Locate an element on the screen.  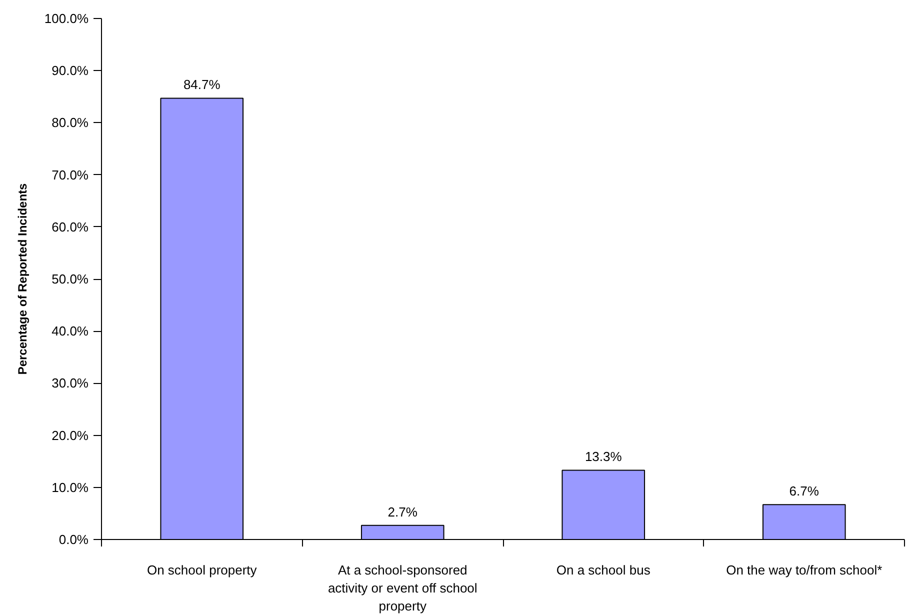
x-tick-label: On a school bus is located at coordinates (603, 570).